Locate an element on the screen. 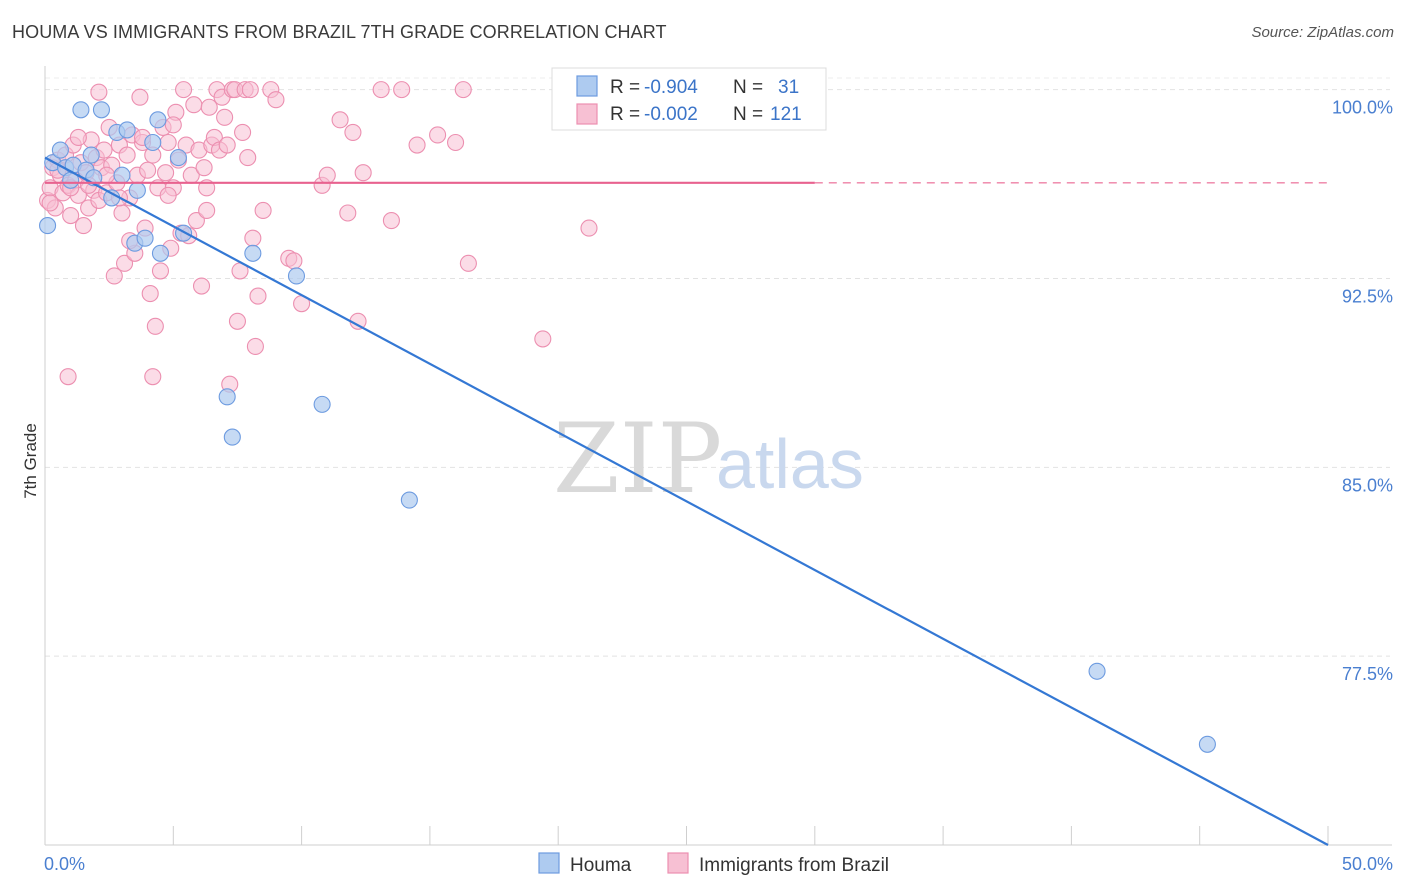 This screenshot has height=892, width=1406. x-tick-label-min: 0.0% is located at coordinates (64, 864).